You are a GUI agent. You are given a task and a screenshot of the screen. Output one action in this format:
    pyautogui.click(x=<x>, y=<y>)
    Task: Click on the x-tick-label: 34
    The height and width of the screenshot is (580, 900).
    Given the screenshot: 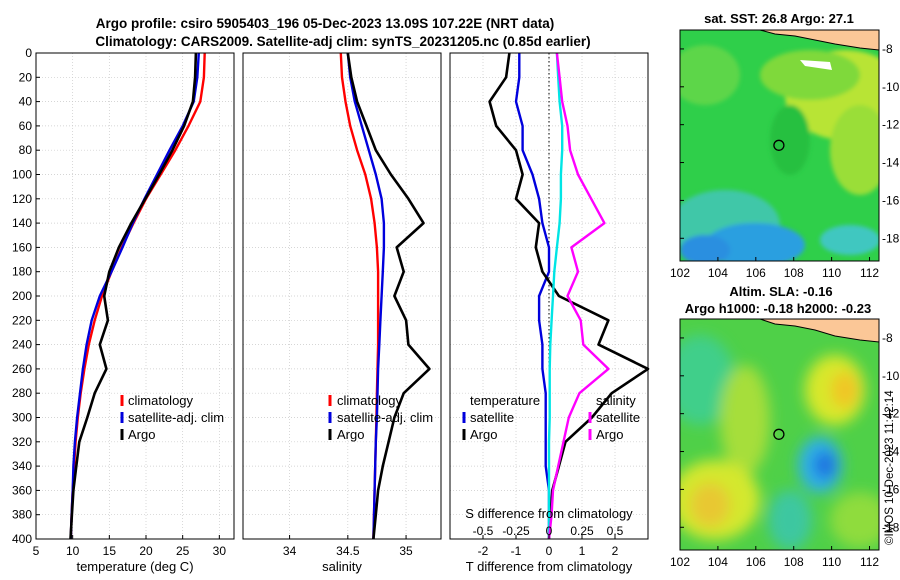 What is the action you would take?
    pyautogui.click(x=290, y=551)
    